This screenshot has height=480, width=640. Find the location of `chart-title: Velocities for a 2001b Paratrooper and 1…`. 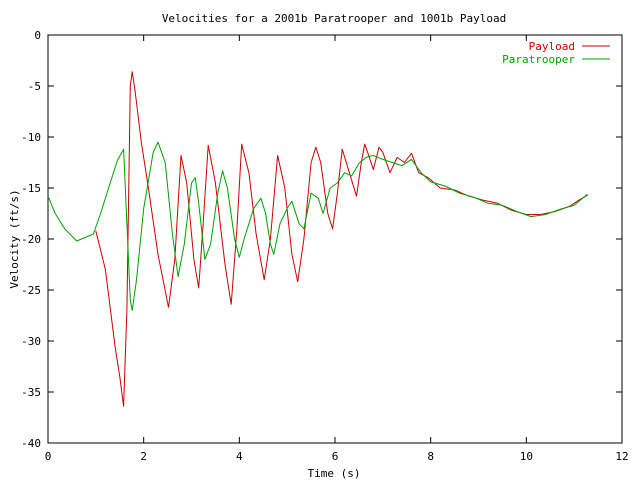

chart-title: Velocities for a 2001b Paratrooper and 1… is located at coordinates (334, 18).